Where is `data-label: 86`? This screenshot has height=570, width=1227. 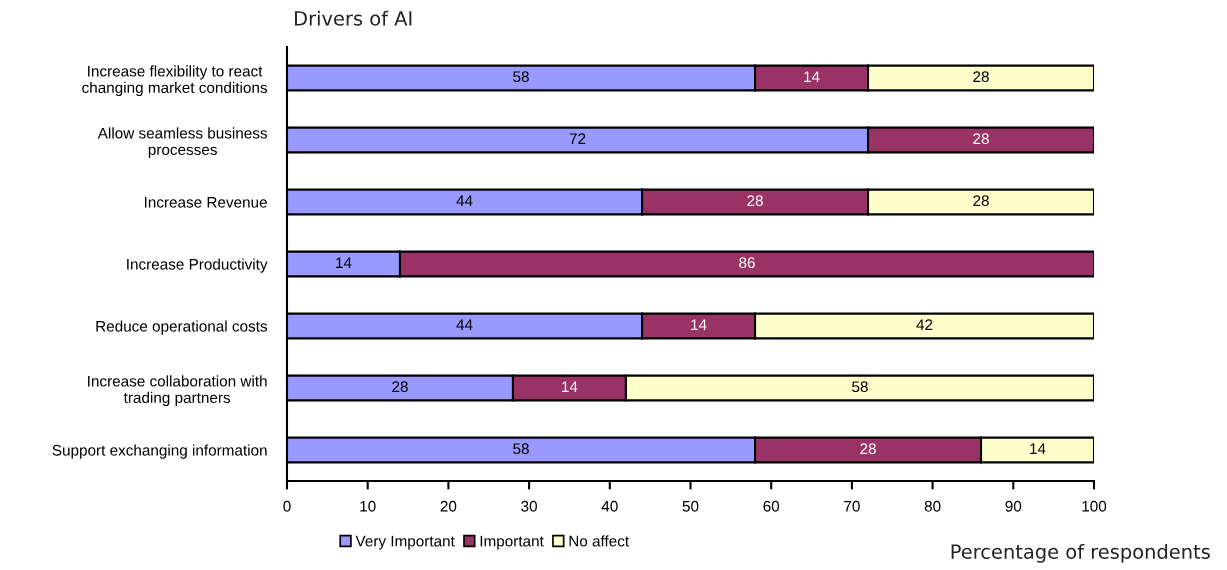 data-label: 86 is located at coordinates (747, 263).